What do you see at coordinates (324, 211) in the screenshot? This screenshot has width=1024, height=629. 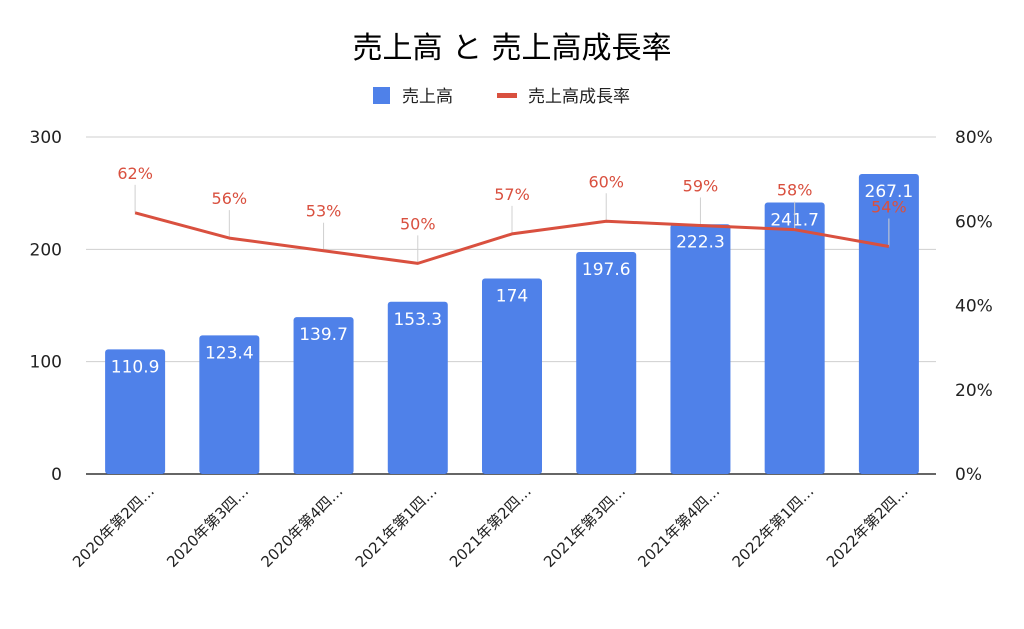 I see `rate-value-label: 53%` at bounding box center [324, 211].